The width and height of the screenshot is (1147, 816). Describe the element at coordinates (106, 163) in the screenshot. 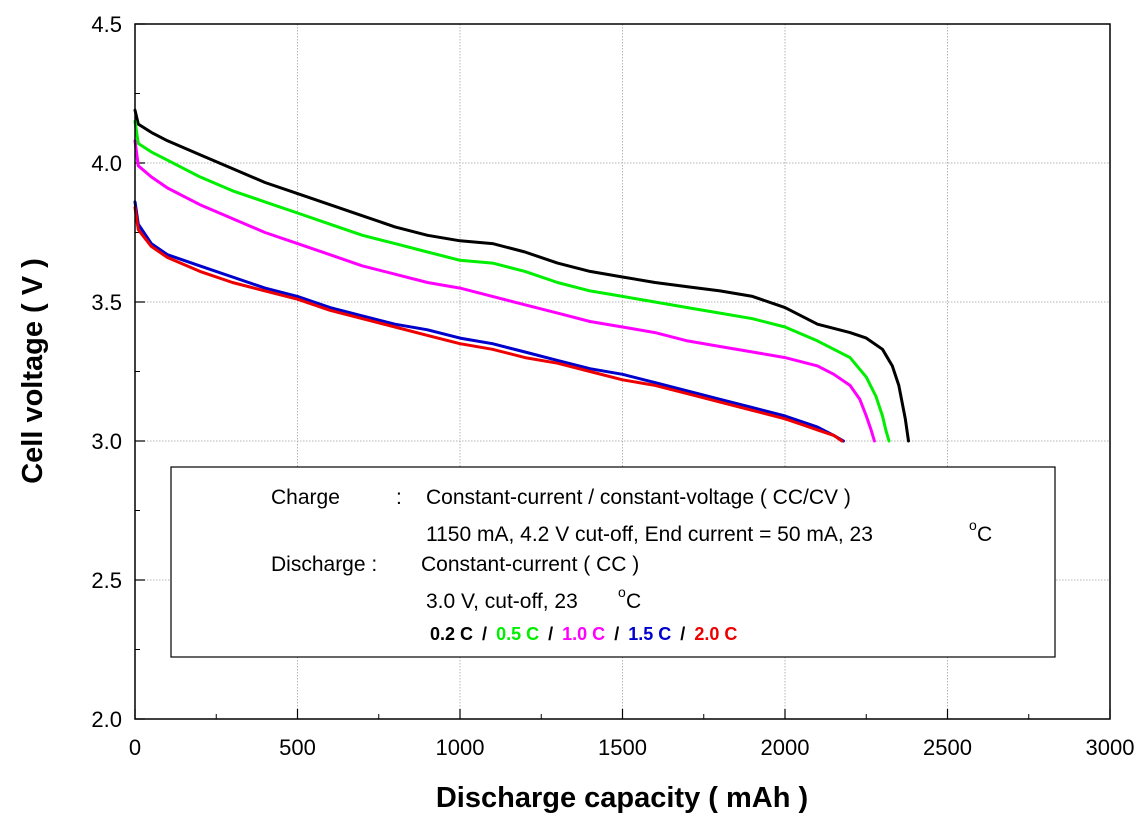

I see `y-tick-label: 4.0` at that location.